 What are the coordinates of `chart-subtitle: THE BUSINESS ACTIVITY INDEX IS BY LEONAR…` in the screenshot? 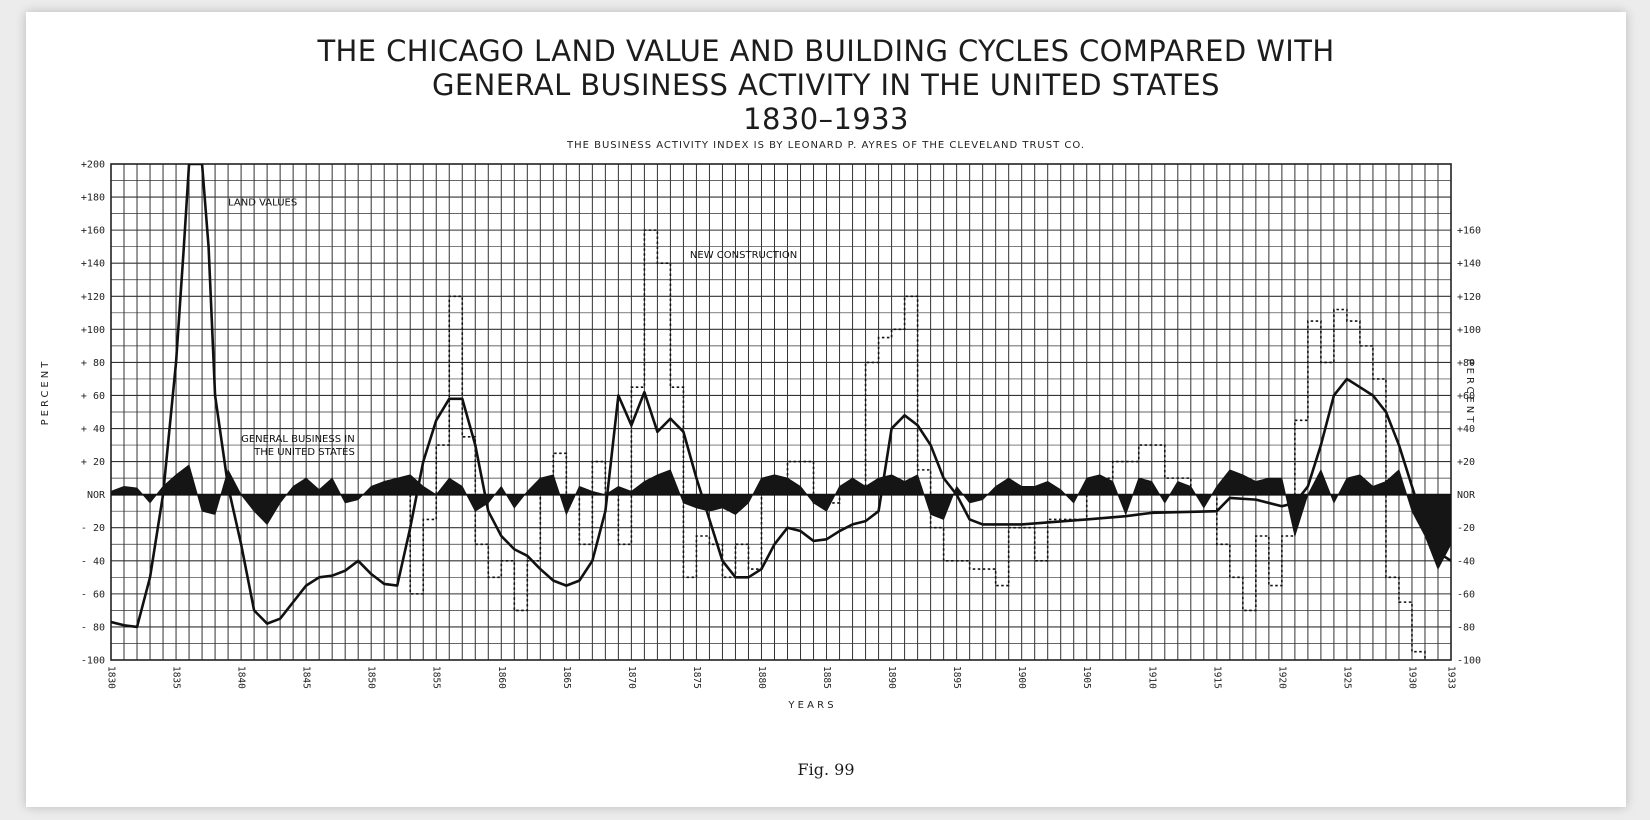 It's located at (826, 145).